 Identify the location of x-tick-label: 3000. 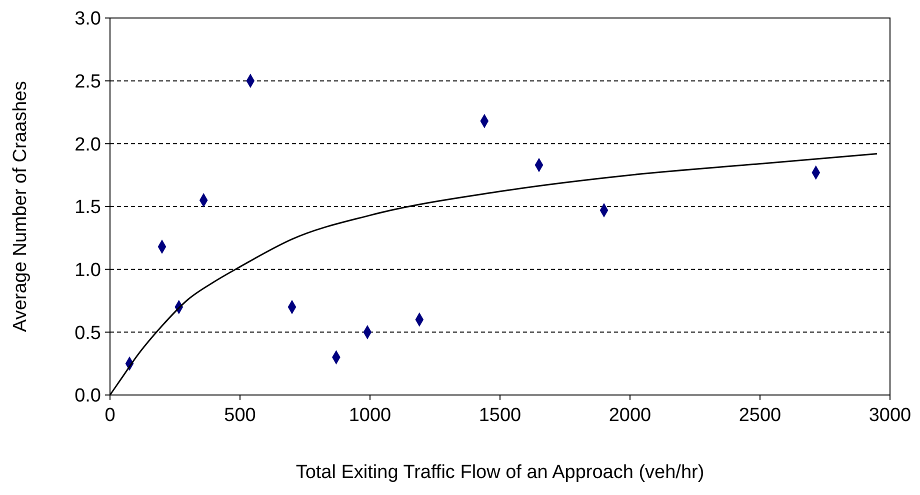
(890, 415).